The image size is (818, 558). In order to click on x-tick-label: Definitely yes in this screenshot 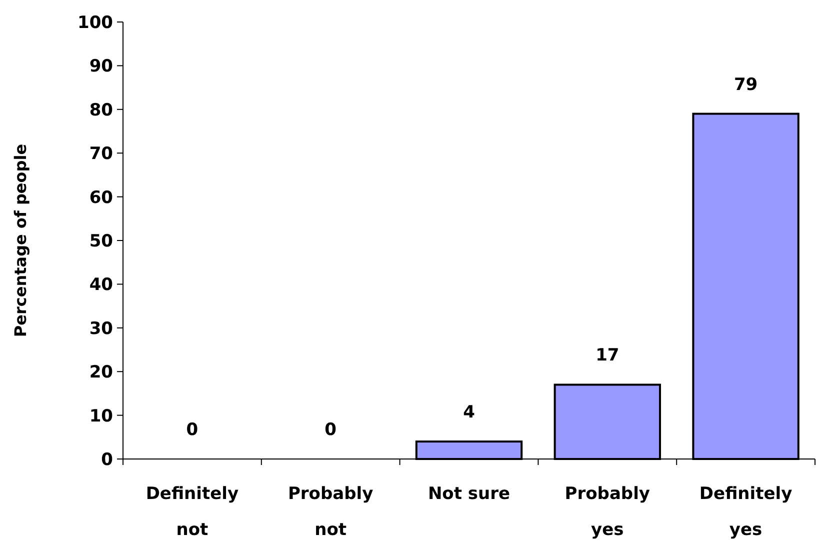, I will do `click(745, 512)`.